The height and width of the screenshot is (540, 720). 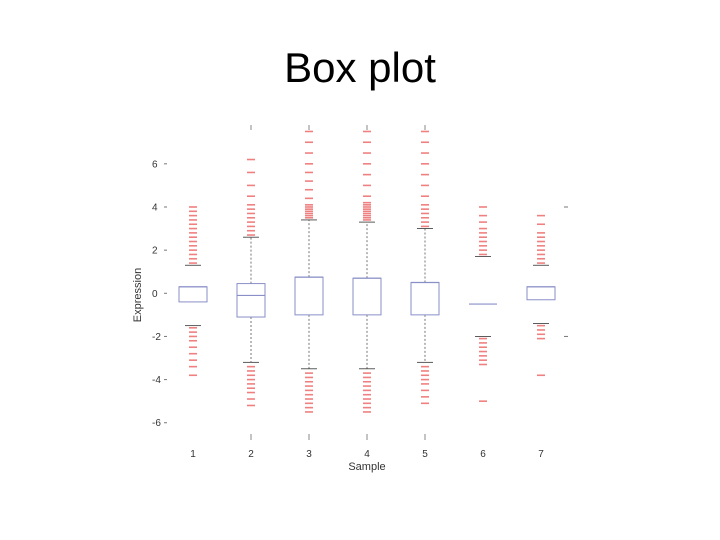 I want to click on x-tick-label: 4, so click(x=367, y=454).